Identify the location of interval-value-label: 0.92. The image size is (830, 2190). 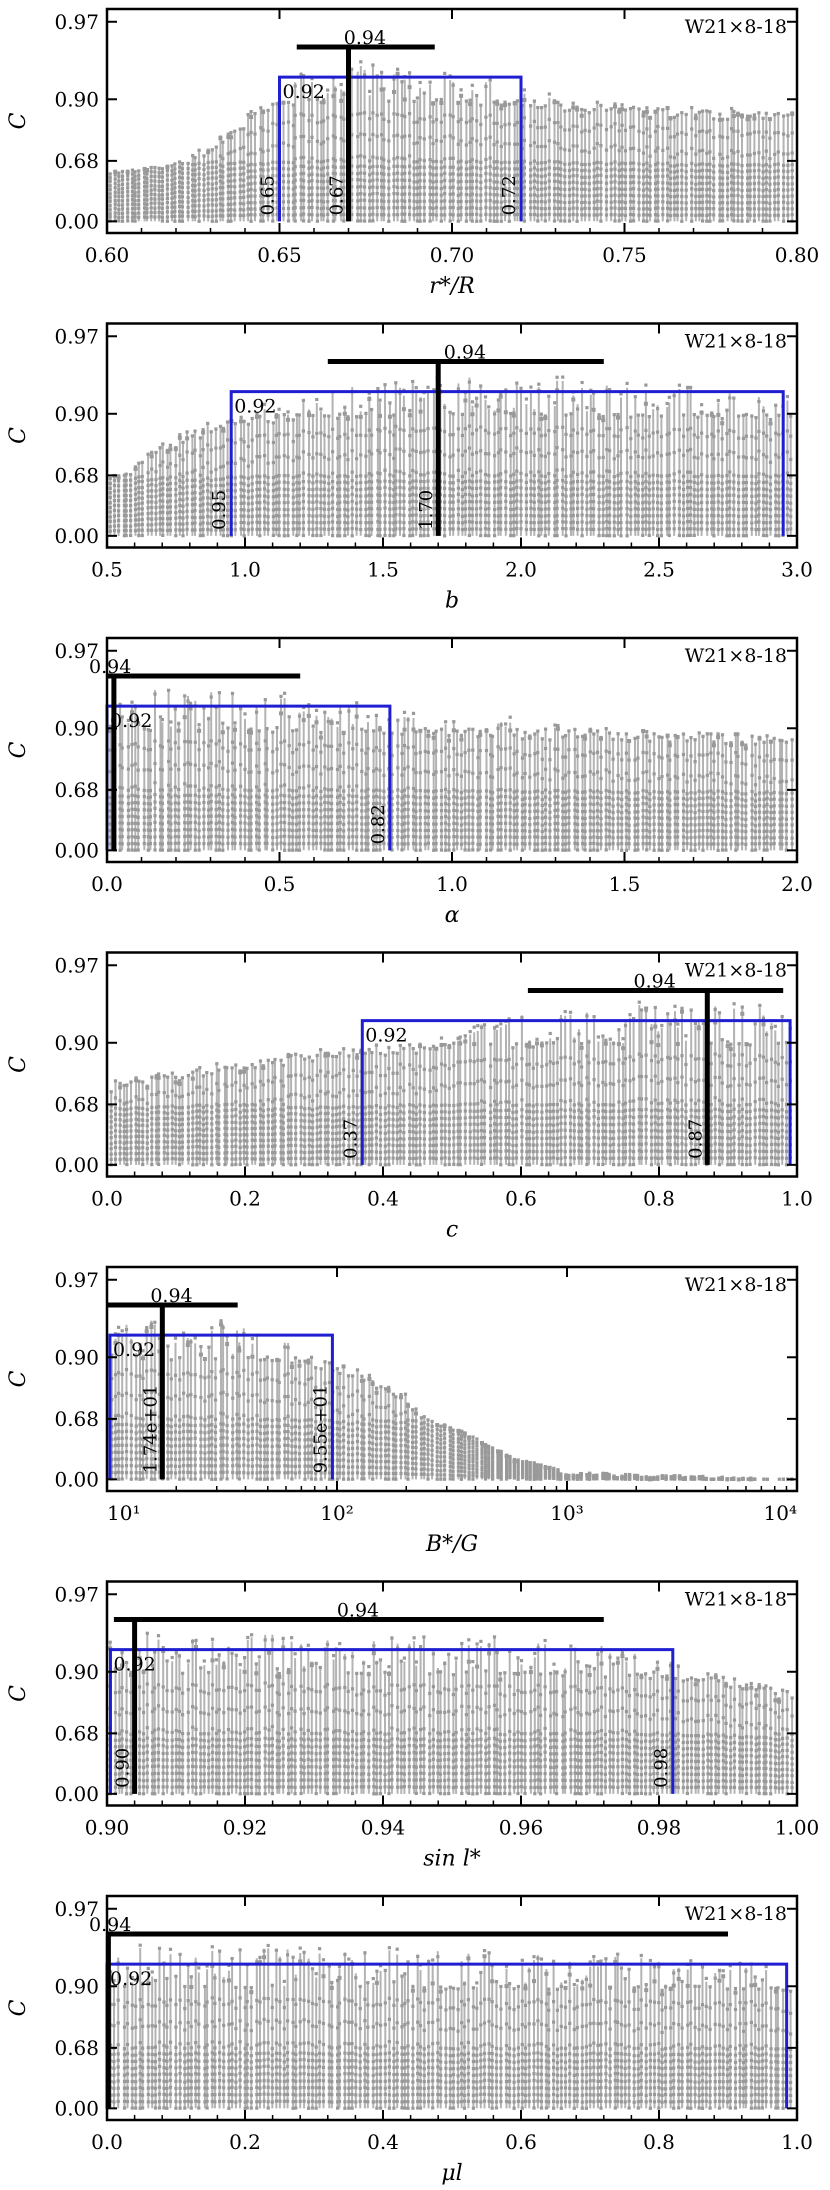
(255, 407).